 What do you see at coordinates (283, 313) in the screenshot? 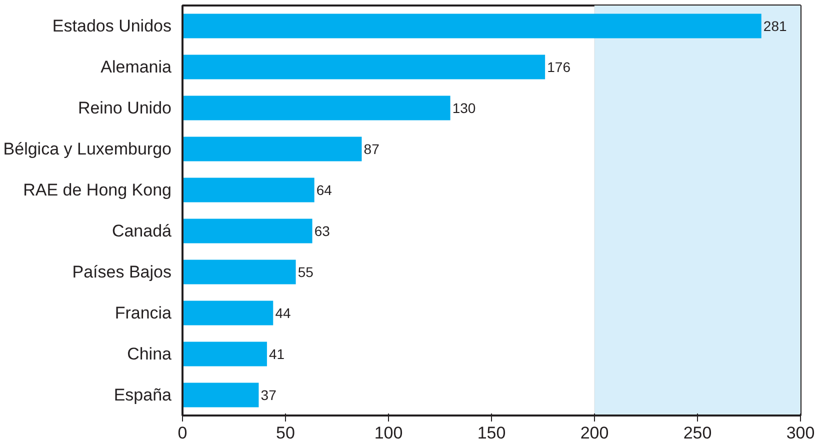
I see `data-label: 44` at bounding box center [283, 313].